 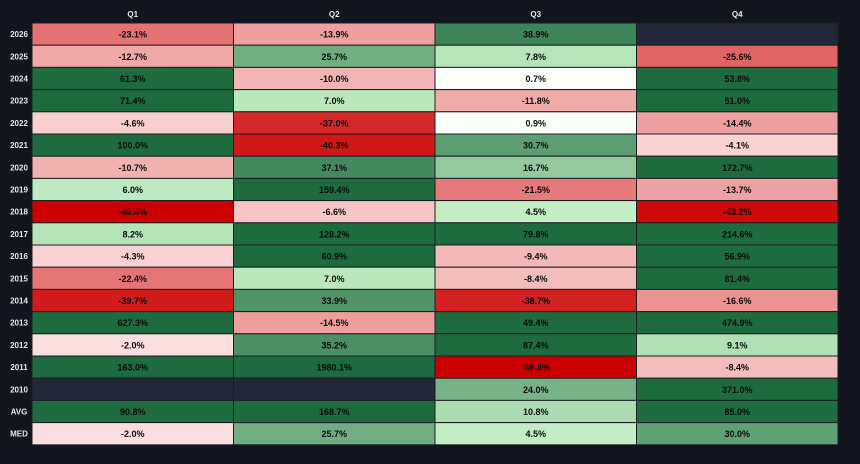 I want to click on row-header-2021: 2021, so click(x=19, y=145).